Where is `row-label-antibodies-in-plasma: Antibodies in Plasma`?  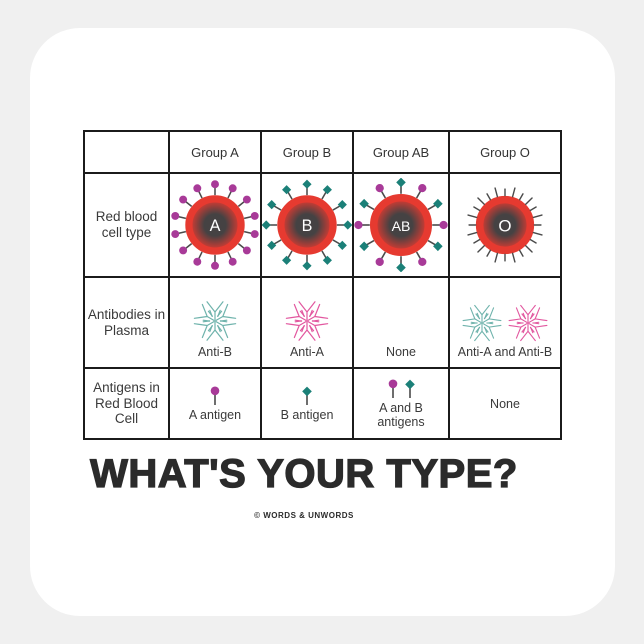 row-label-antibodies-in-plasma: Antibodies in Plasma is located at coordinates (126, 322).